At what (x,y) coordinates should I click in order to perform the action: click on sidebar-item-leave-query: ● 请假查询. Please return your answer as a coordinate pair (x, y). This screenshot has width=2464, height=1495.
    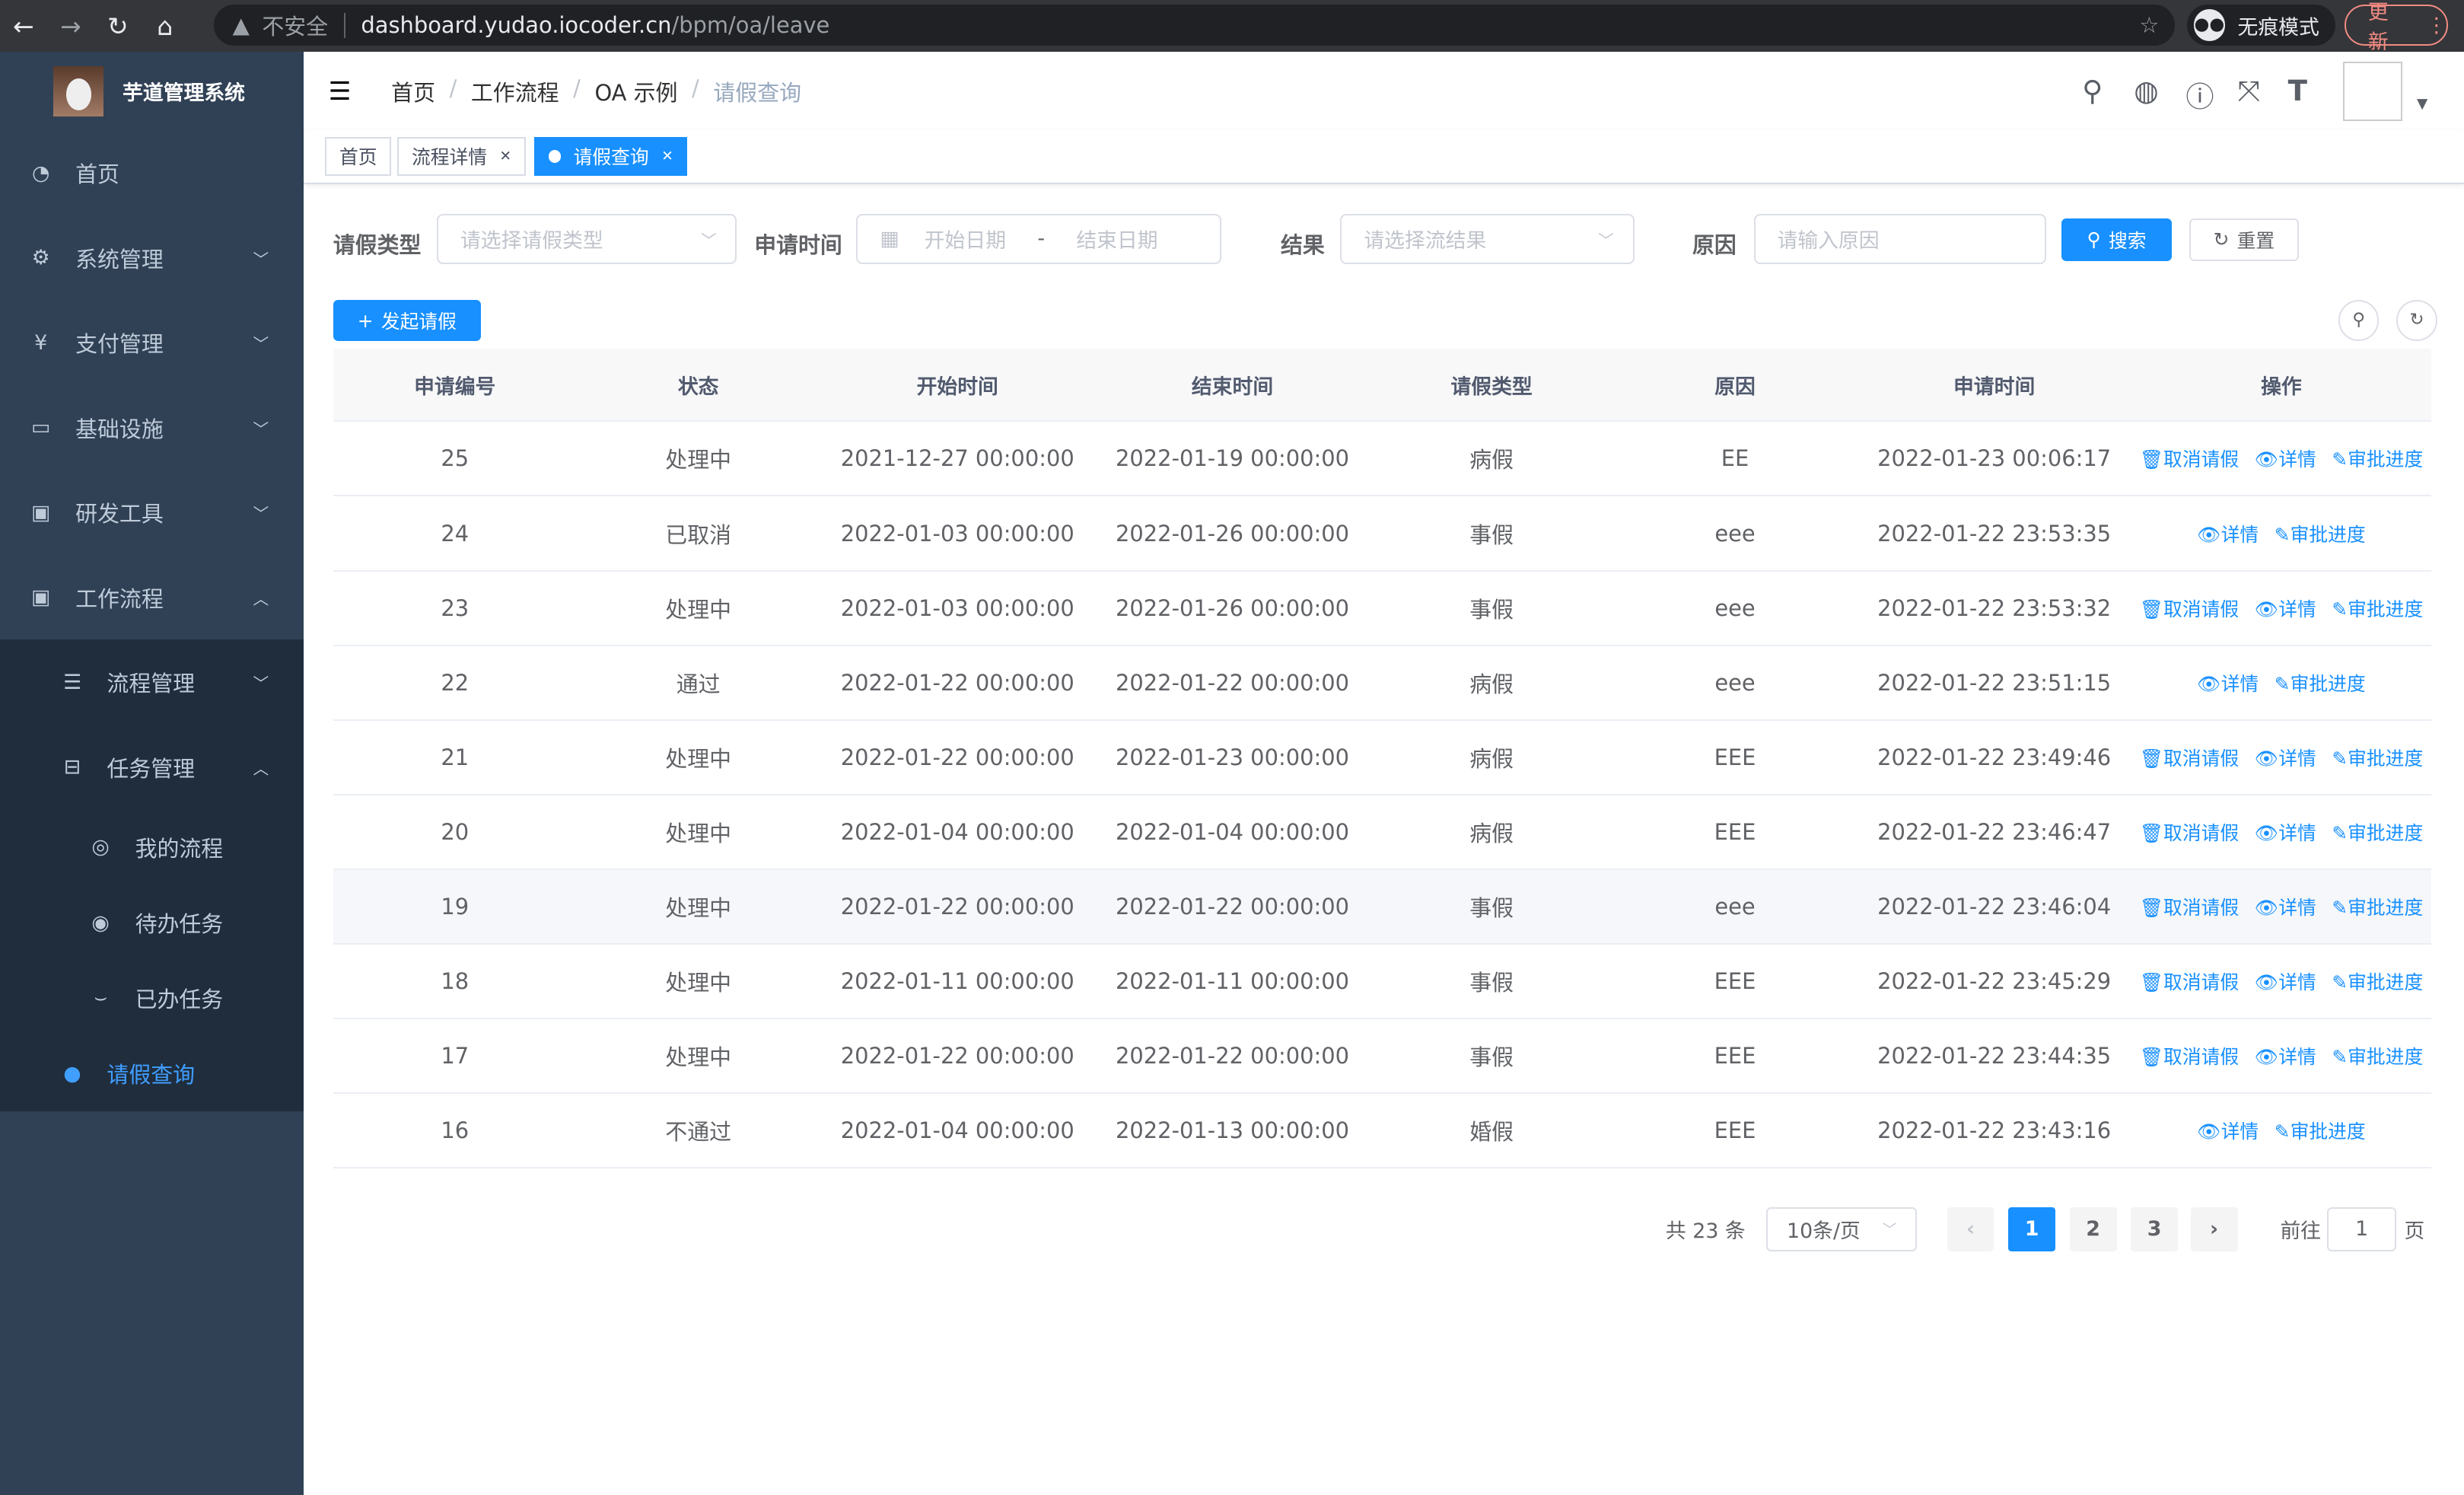
    Looking at the image, I should click on (152, 1073).